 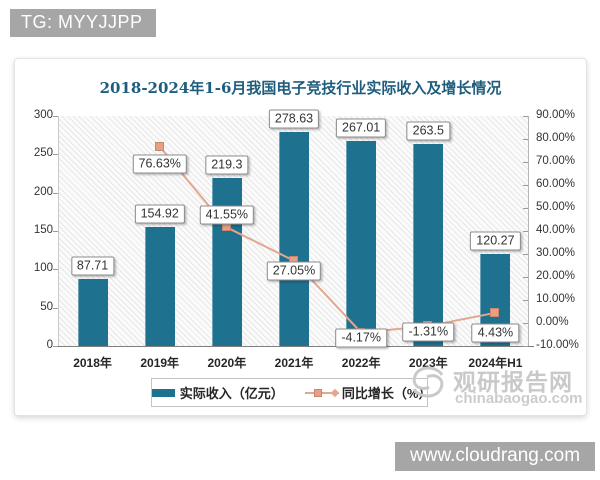 I want to click on y-axis-right-tick-10.00%: 10.00%, so click(x=556, y=299).